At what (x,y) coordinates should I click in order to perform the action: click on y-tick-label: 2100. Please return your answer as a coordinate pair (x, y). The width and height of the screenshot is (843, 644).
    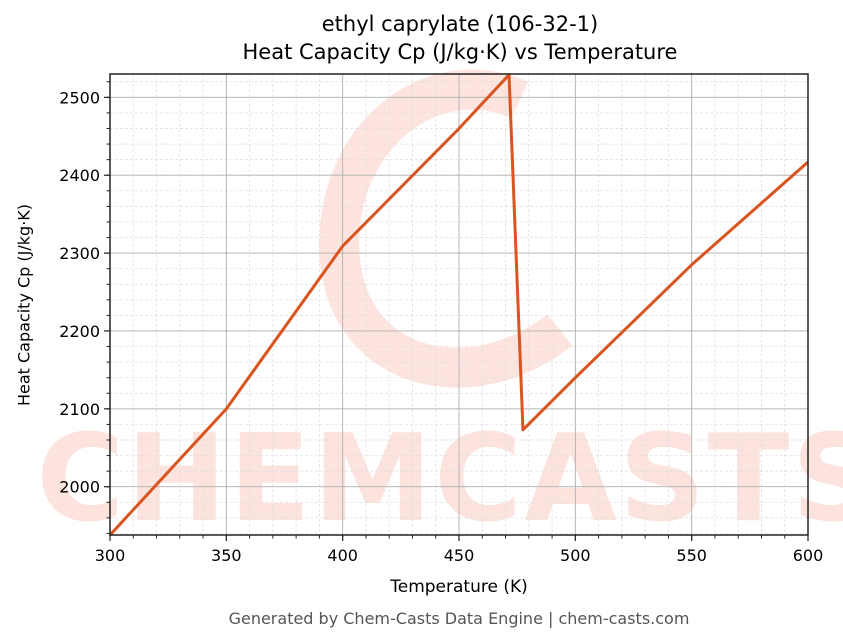
    Looking at the image, I should click on (79, 409).